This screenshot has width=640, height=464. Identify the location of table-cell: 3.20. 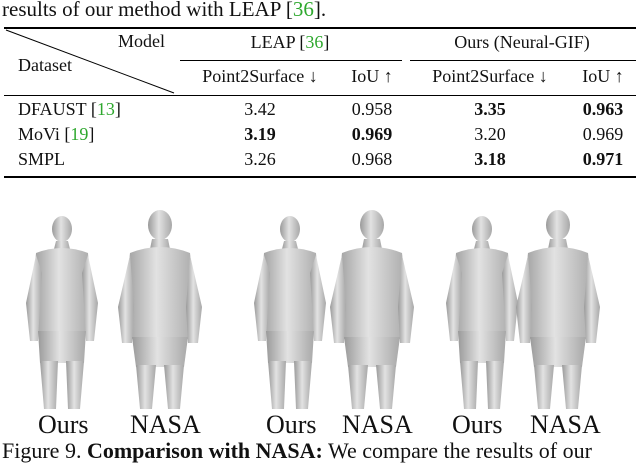
(490, 134).